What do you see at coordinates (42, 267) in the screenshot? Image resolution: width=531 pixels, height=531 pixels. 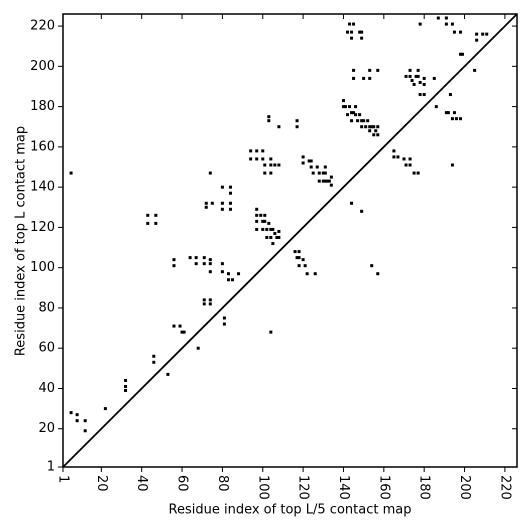 I see `y-tick-label: 100` at bounding box center [42, 267].